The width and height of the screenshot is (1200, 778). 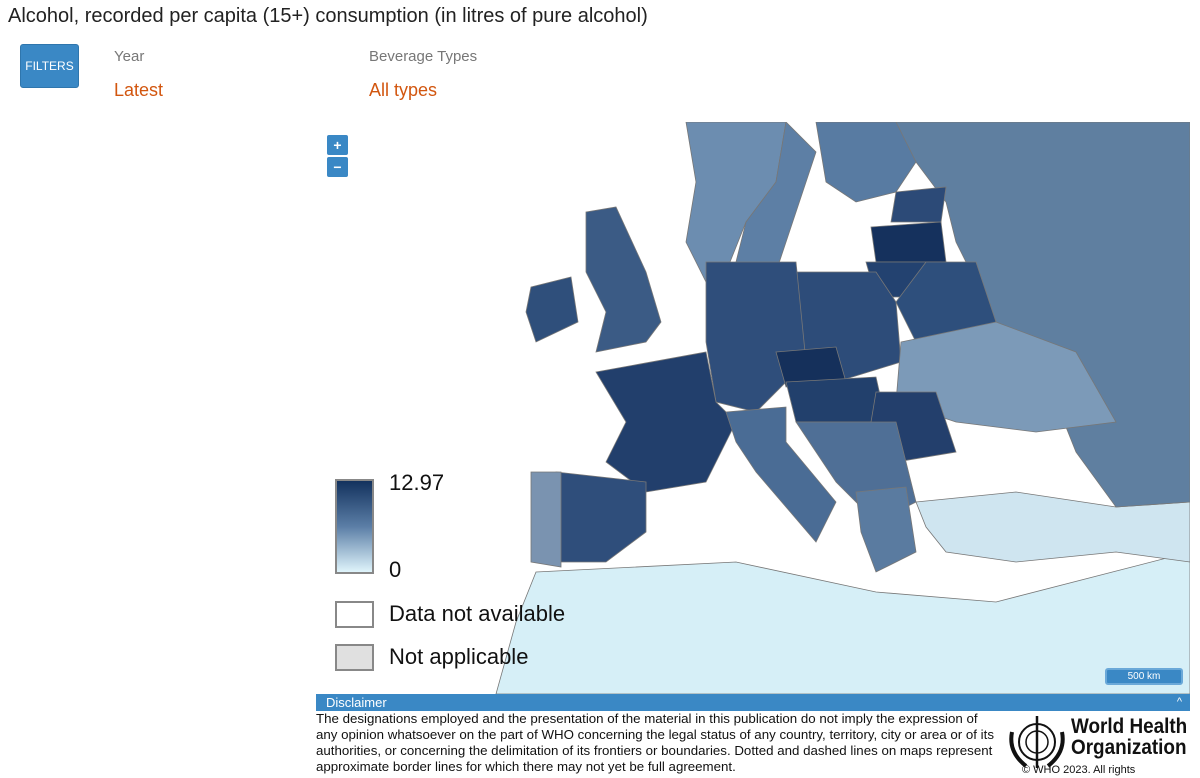 What do you see at coordinates (1052, 527) in the screenshot?
I see `turkey` at bounding box center [1052, 527].